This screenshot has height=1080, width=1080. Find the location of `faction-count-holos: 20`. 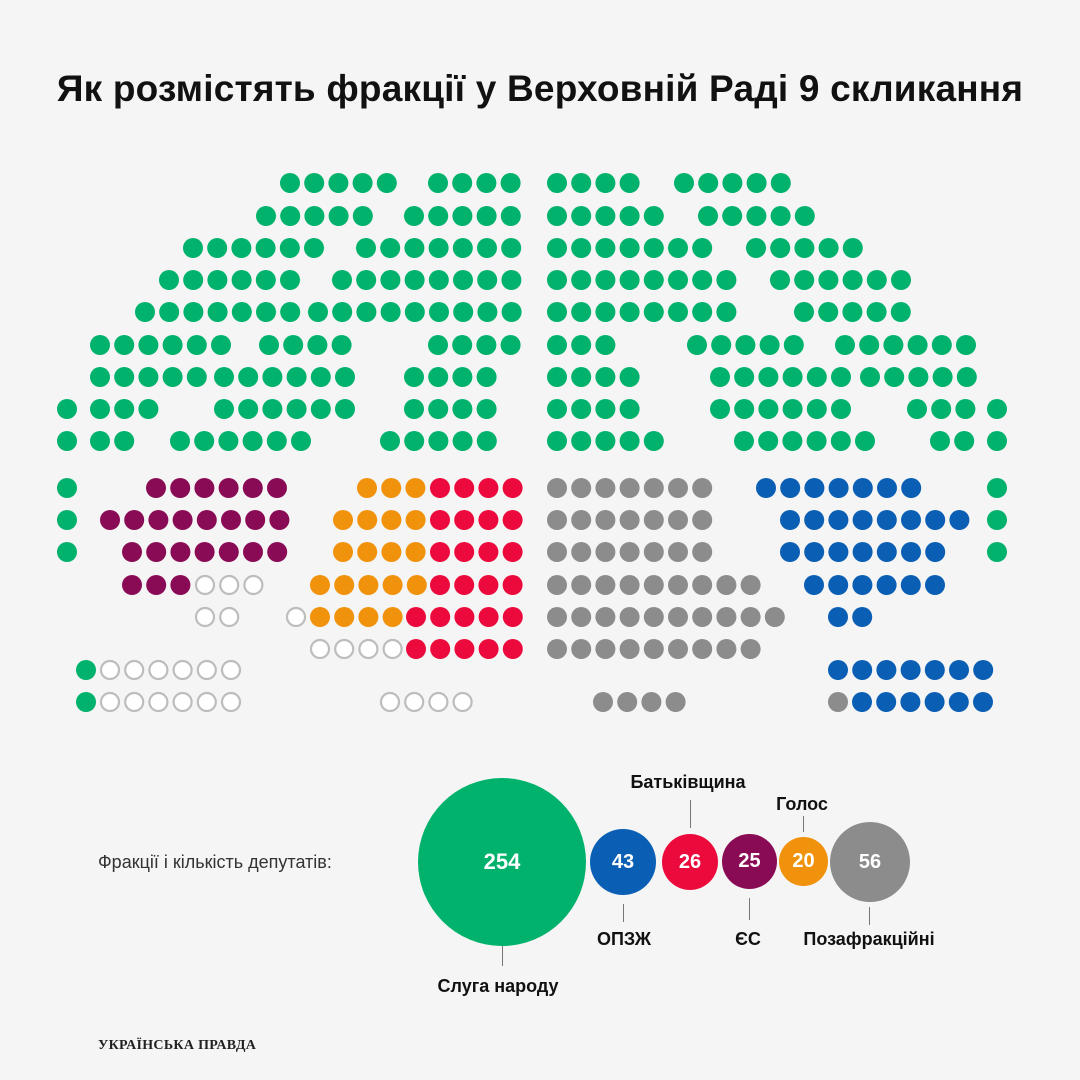

faction-count-holos: 20 is located at coordinates (803, 861).